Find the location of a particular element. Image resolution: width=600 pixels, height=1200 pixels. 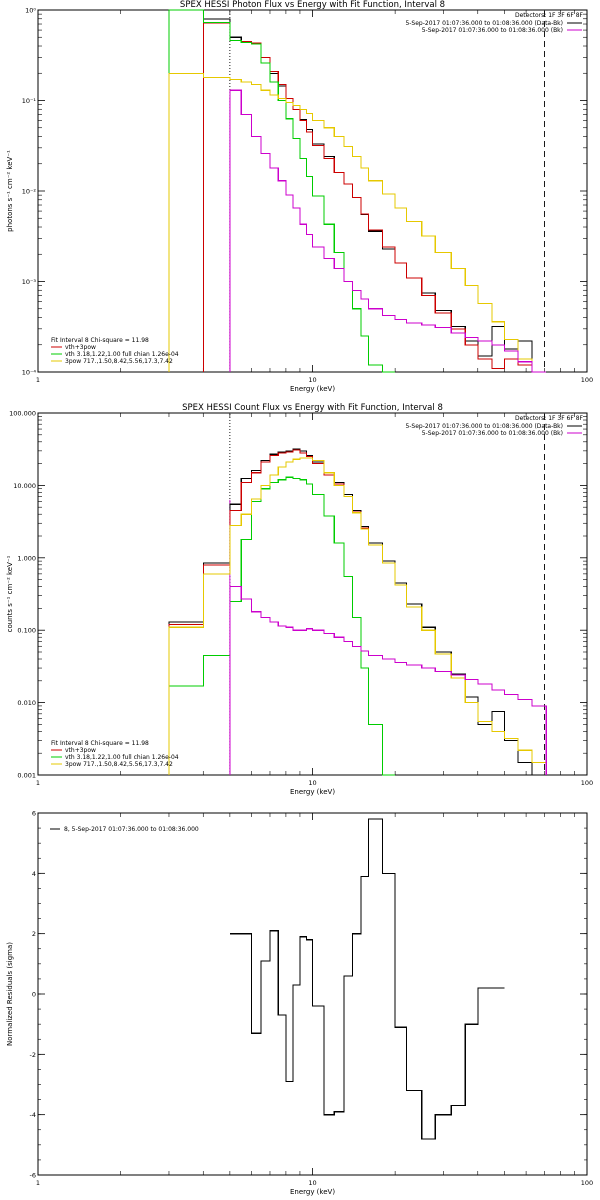

y-tick-label: -4 is located at coordinates (33, 1115).